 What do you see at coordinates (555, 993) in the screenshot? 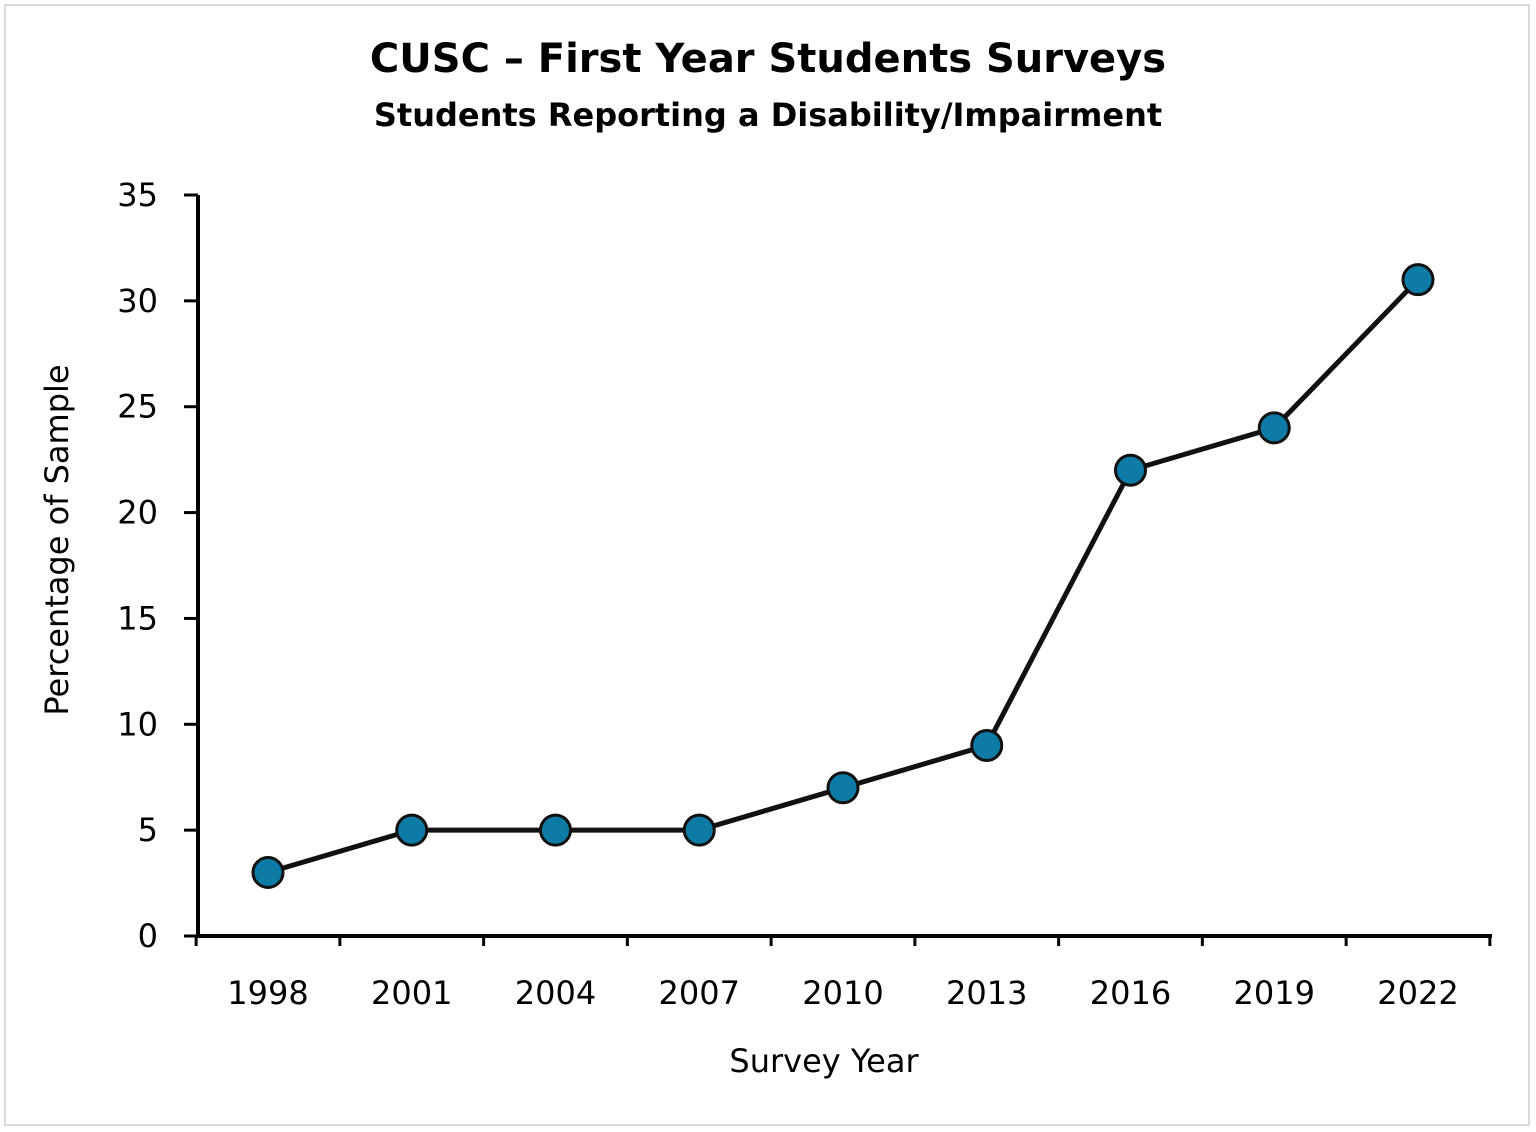
I see `x-tick-label: 2004` at bounding box center [555, 993].